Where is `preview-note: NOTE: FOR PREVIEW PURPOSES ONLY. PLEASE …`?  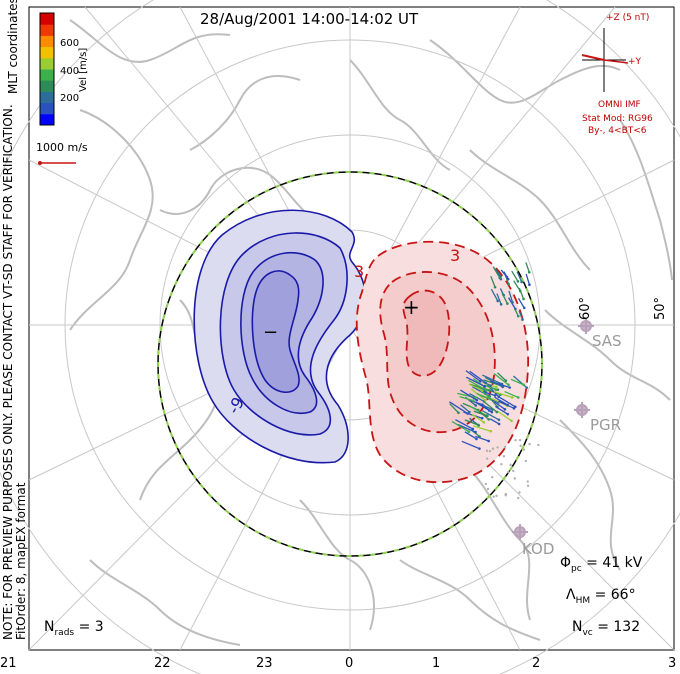 preview-note: NOTE: FOR PREVIEW PURPOSES ONLY. PLEASE … is located at coordinates (8, 372).